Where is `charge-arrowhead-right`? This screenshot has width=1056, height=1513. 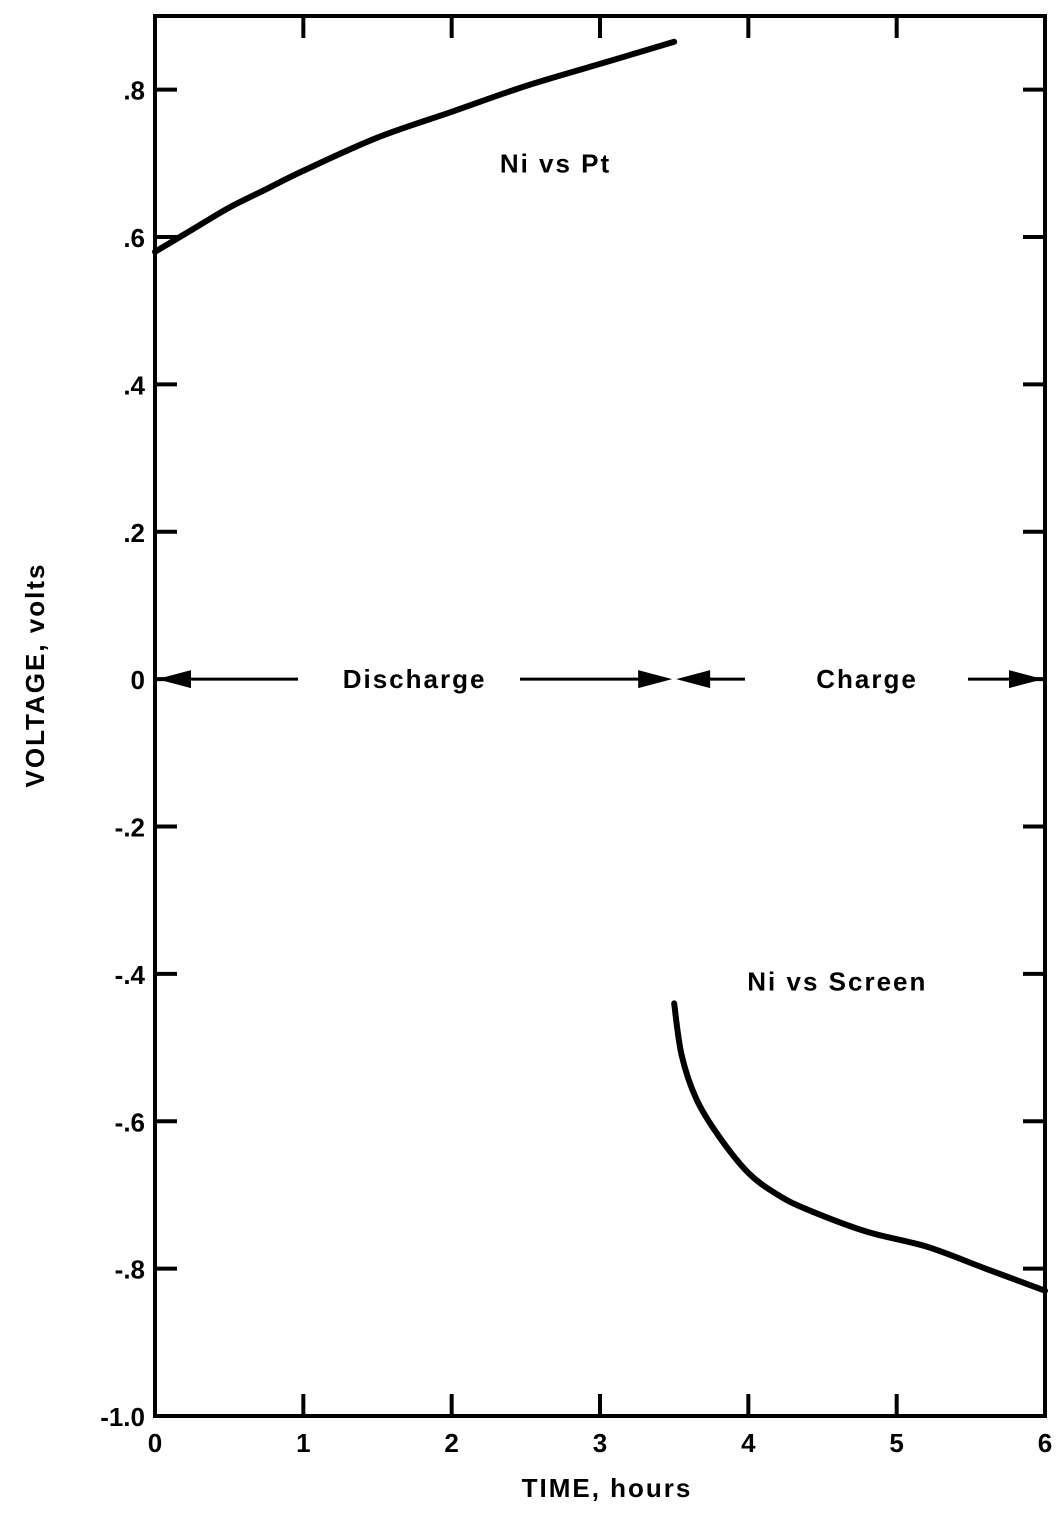
charge-arrowhead-right is located at coordinates (1026, 679).